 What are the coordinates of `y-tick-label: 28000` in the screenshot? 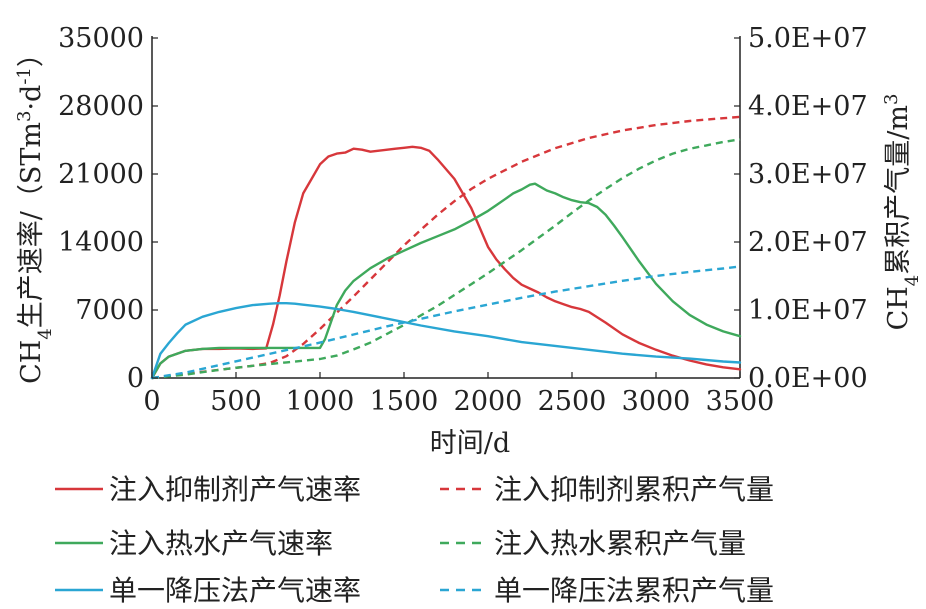 It's located at (101, 106).